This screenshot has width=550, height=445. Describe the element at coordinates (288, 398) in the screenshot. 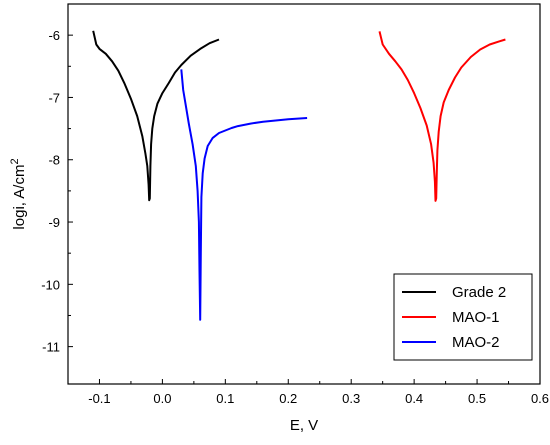

I see `x-tick-label: 0.2` at that location.